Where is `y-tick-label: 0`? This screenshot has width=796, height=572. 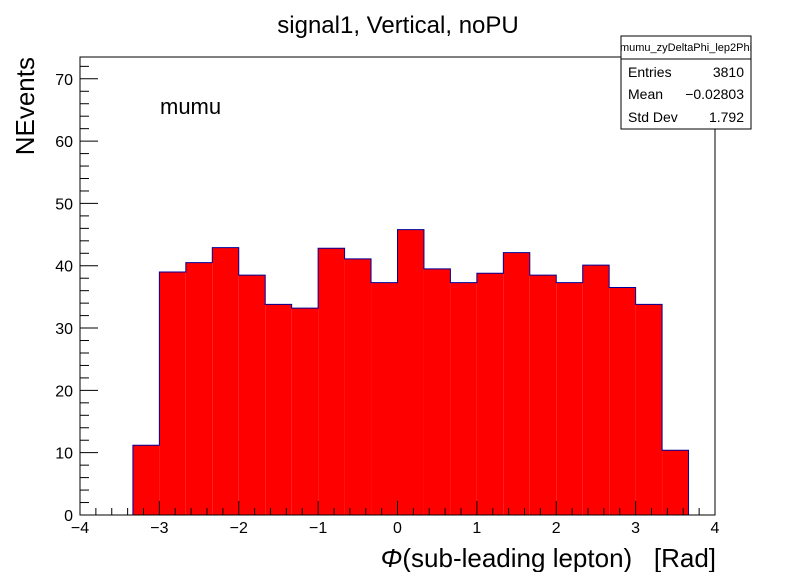 y-tick-label: 0 is located at coordinates (68, 516).